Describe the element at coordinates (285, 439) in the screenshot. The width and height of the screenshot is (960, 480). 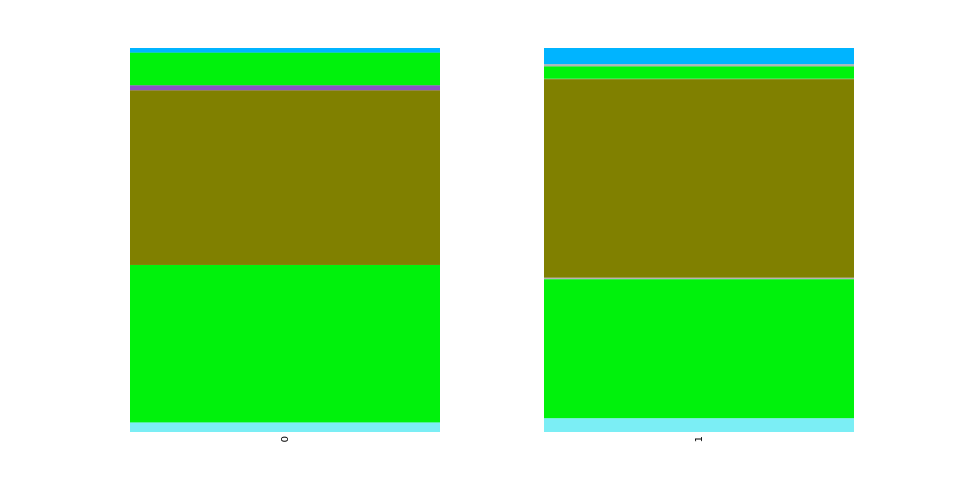
I see `x-tick-label-0: 0` at that location.